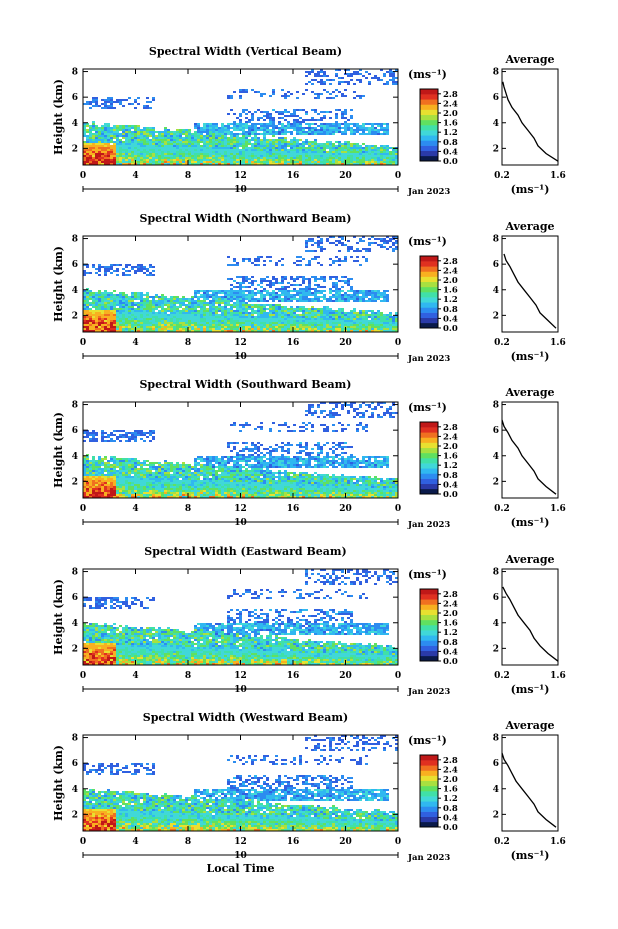 The width and height of the screenshot is (618, 929). Describe the element at coordinates (245, 51) in the screenshot. I see `chart-title: Spectral Width (Vertical Beam)` at that location.